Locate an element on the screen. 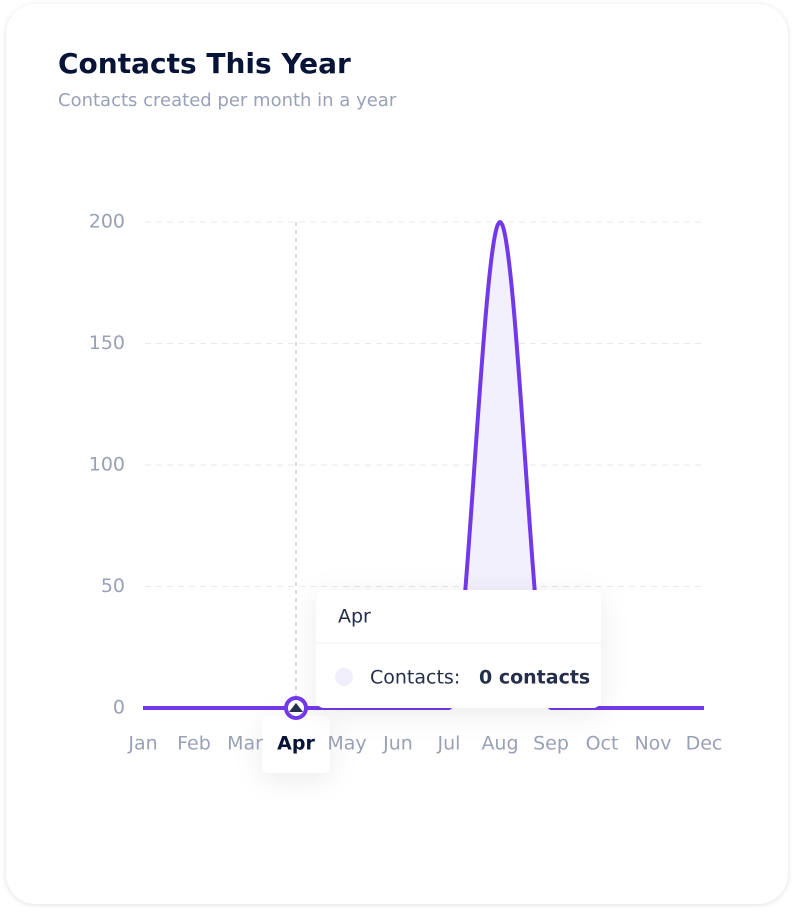  x-tick-label: Nov is located at coordinates (652, 744).